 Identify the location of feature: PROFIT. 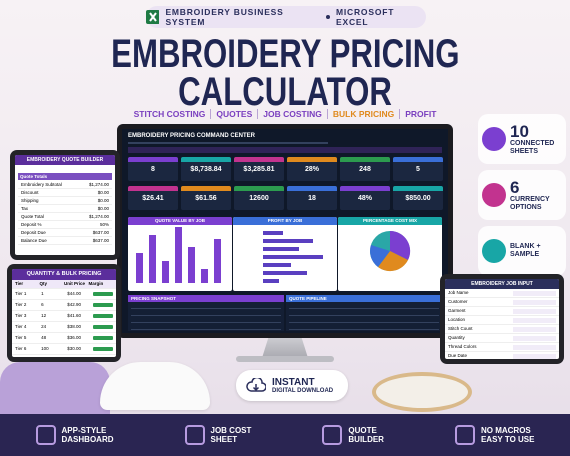
(420, 114).